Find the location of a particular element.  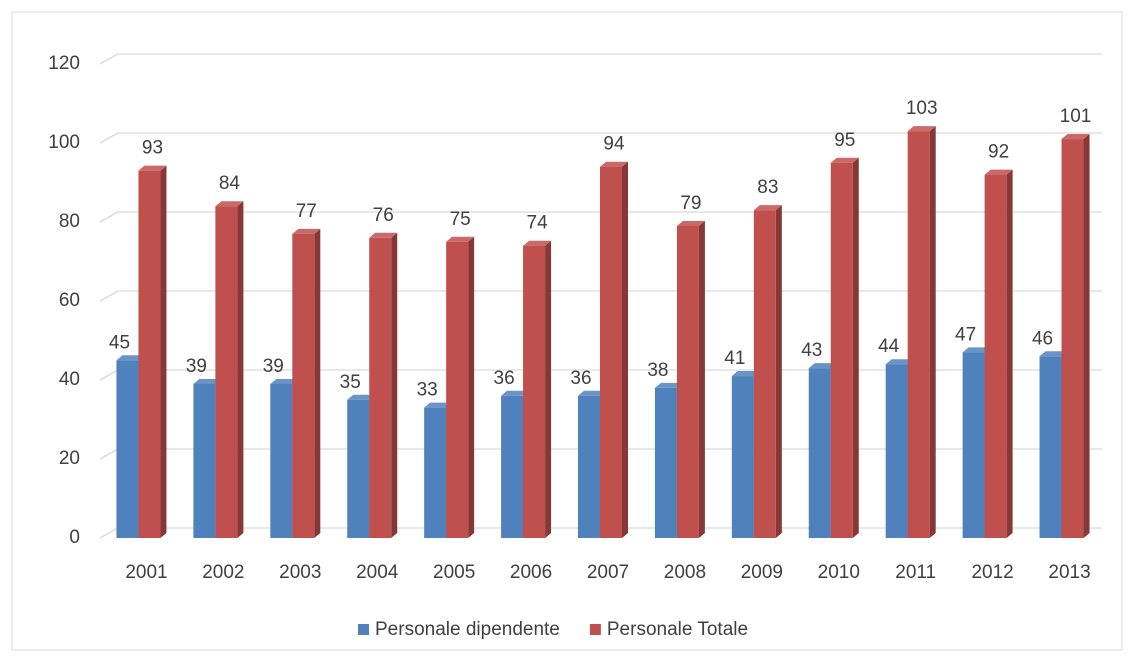

x-tick-label: 2008 is located at coordinates (685, 572).